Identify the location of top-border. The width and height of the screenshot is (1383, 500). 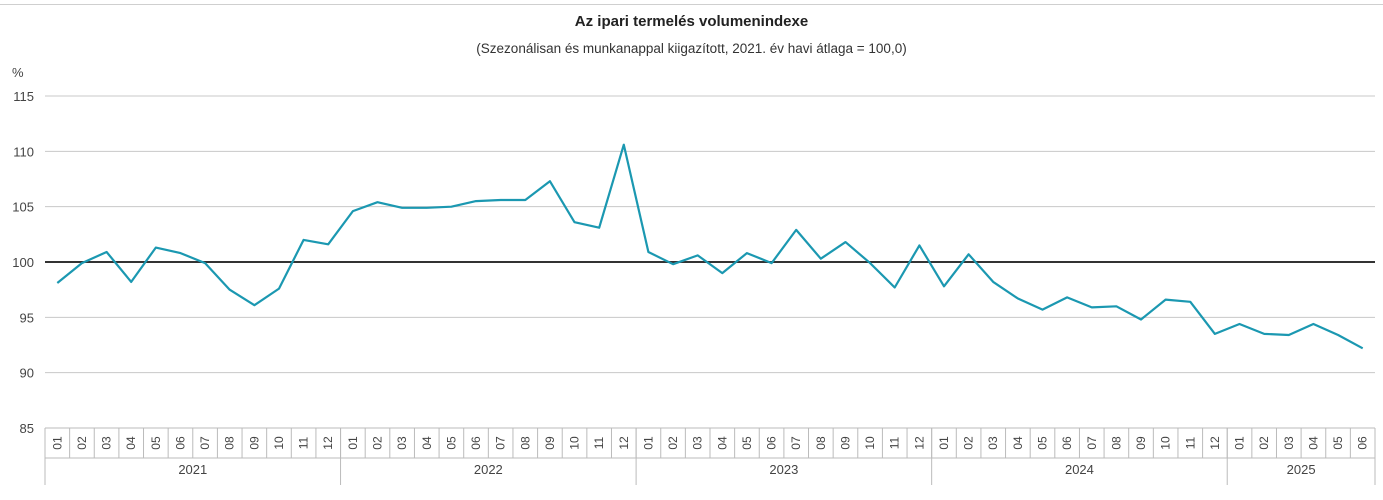
(691, 4).